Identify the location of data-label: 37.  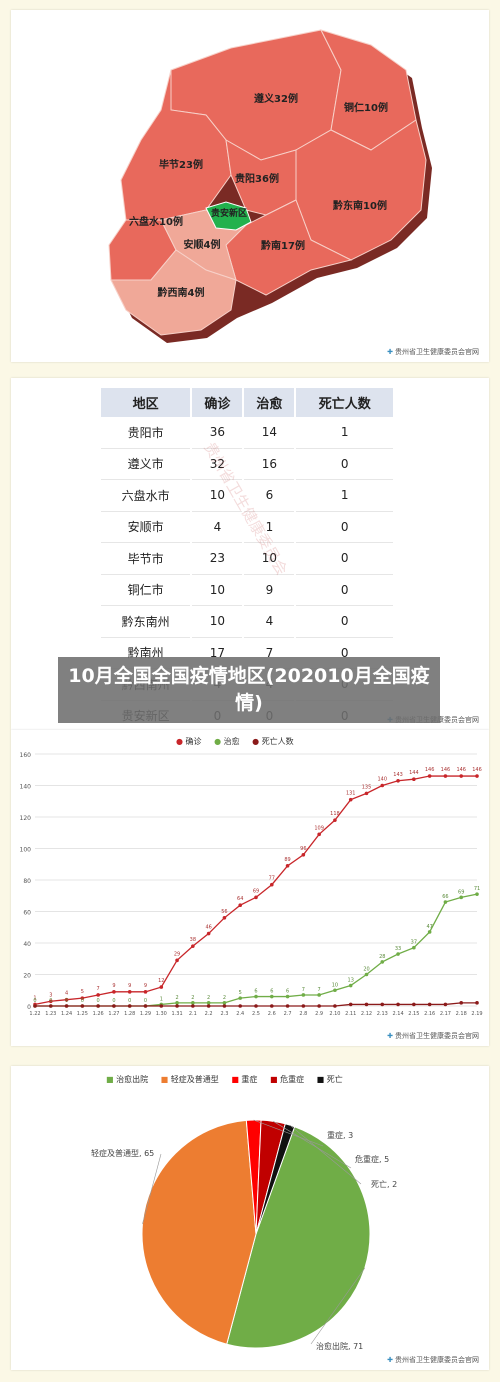
(414, 943).